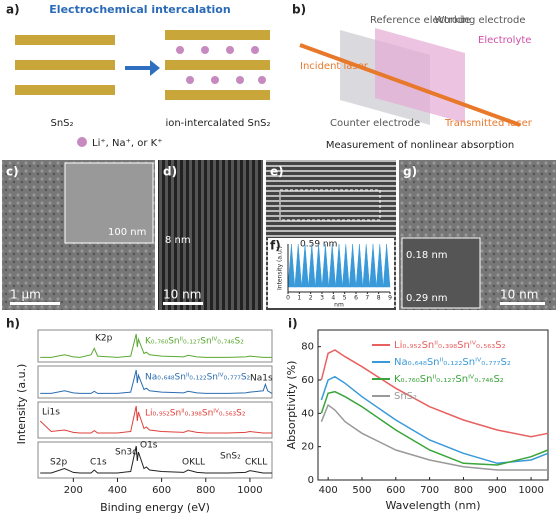 The width and height of the screenshot is (558, 520). What do you see at coordinates (307, 447) in the screenshot?
I see `y-tick-label: 20` at bounding box center [307, 447].